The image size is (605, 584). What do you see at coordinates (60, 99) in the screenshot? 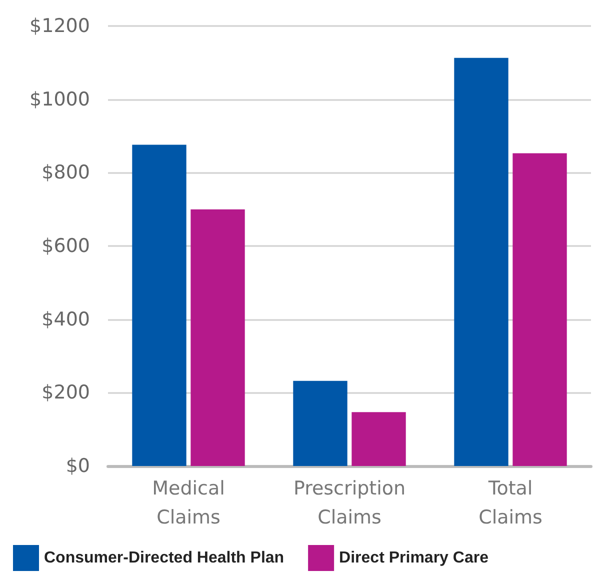
I see `y-tick-label: $1000` at bounding box center [60, 99].